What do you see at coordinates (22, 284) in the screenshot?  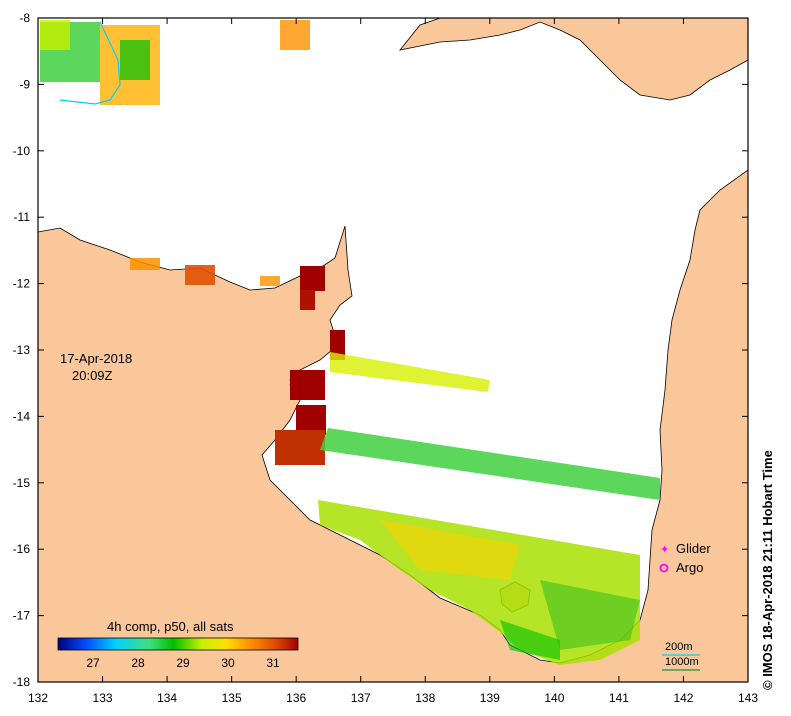 I see `y-tick-label: -12` at bounding box center [22, 284].